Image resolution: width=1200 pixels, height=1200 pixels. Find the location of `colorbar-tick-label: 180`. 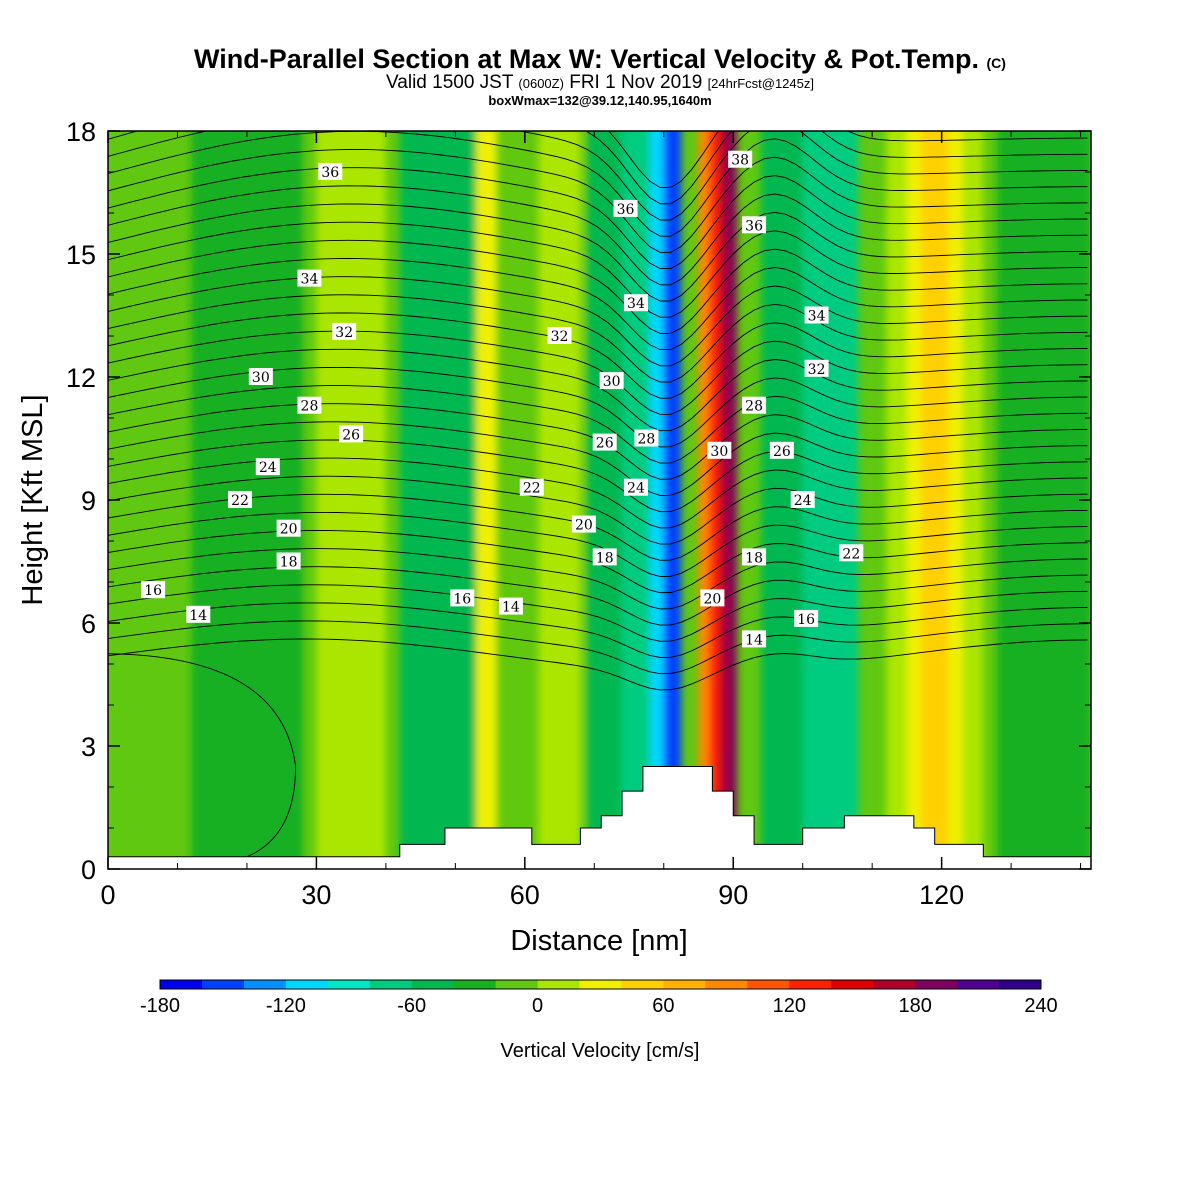

colorbar-tick-label: 180 is located at coordinates (914, 1006).